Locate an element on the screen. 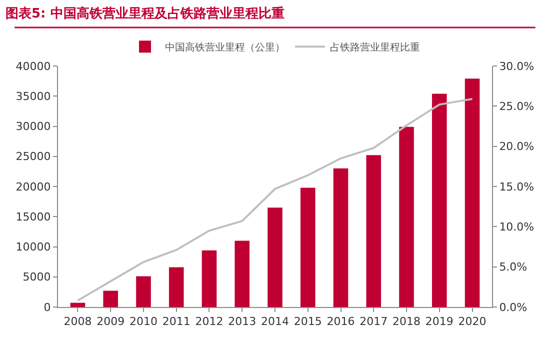 The width and height of the screenshot is (550, 337). x-tick-label: 2011 is located at coordinates (176, 321).